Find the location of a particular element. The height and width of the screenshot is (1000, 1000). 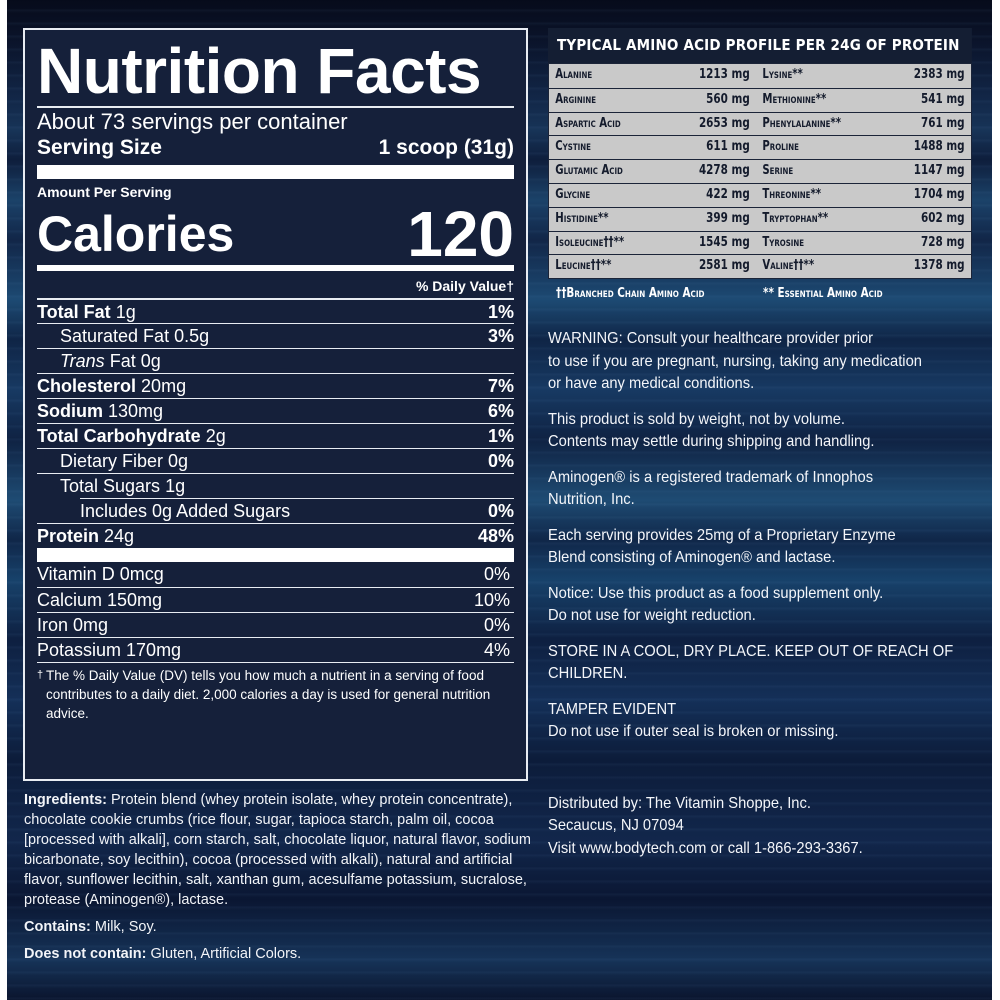

nutrient-name: Total Sugars is located at coordinates (110, 486).